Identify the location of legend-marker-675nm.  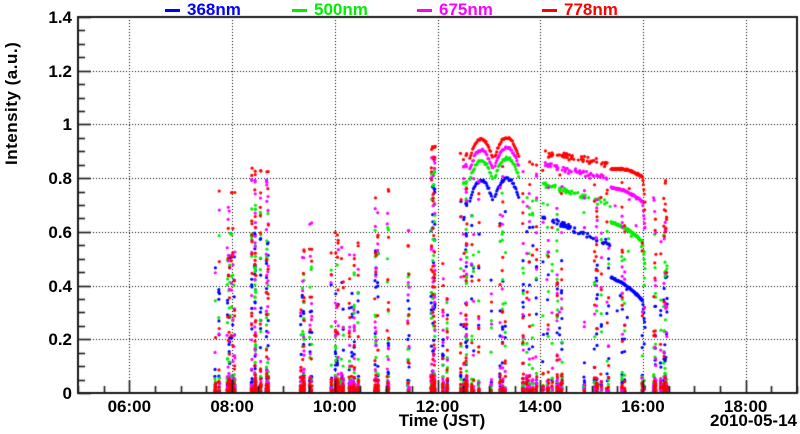
(424, 10).